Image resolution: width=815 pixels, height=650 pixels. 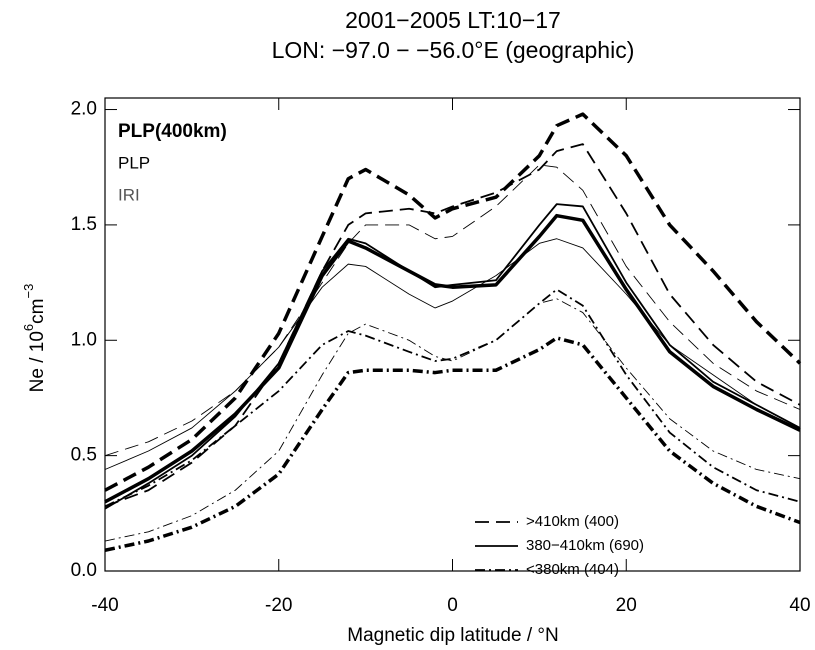 I want to click on x-tick-label: 20, so click(x=626, y=605).